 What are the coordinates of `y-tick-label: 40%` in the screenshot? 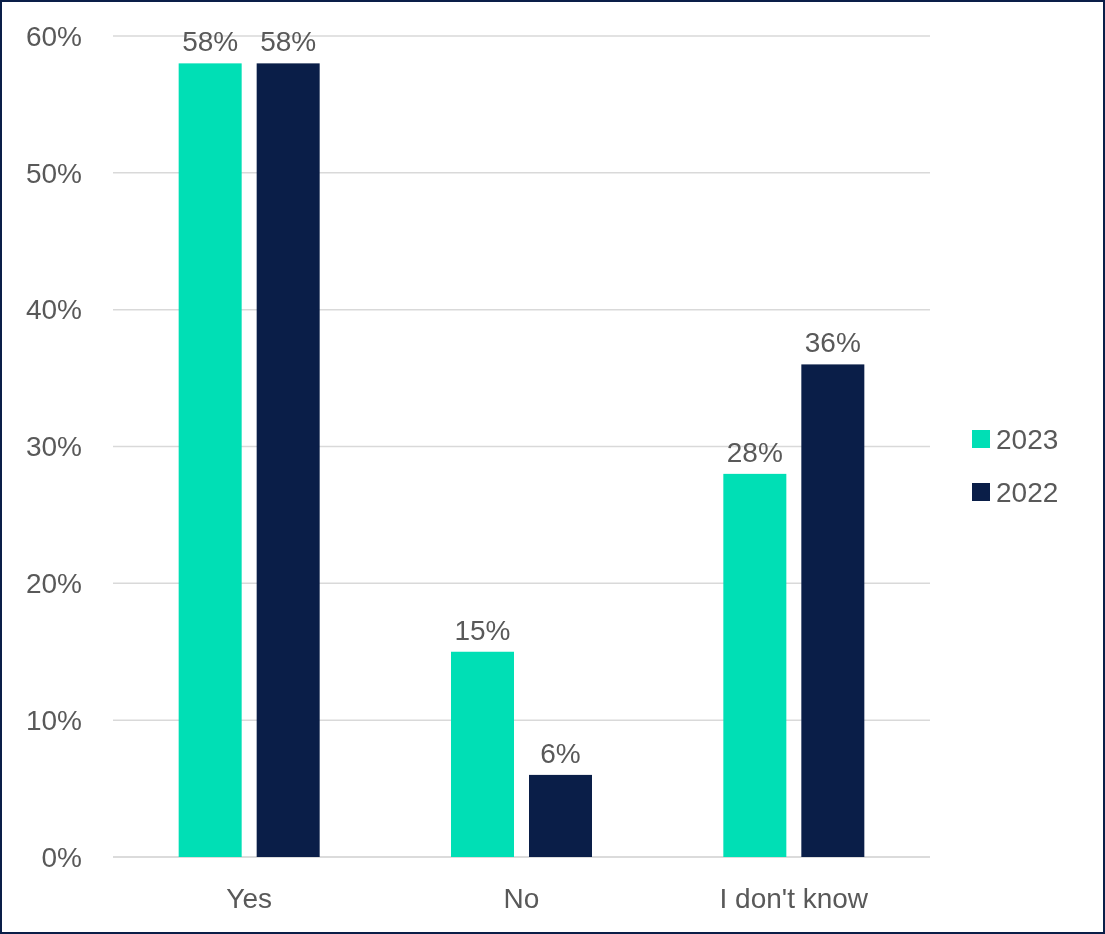 It's located at (53, 310).